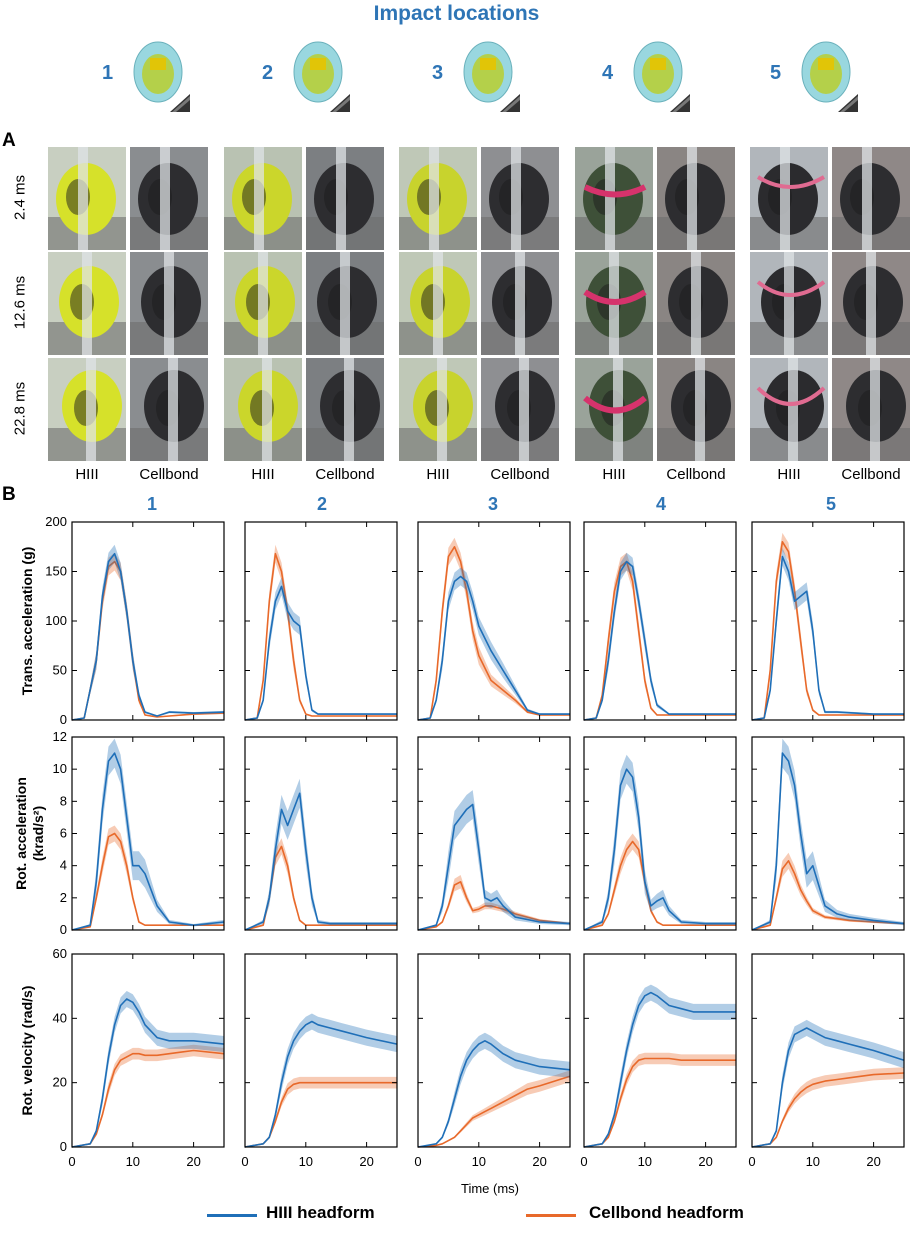 The width and height of the screenshot is (913, 1233). Describe the element at coordinates (321, 504) in the screenshot. I see `column-number-2: 2` at that location.